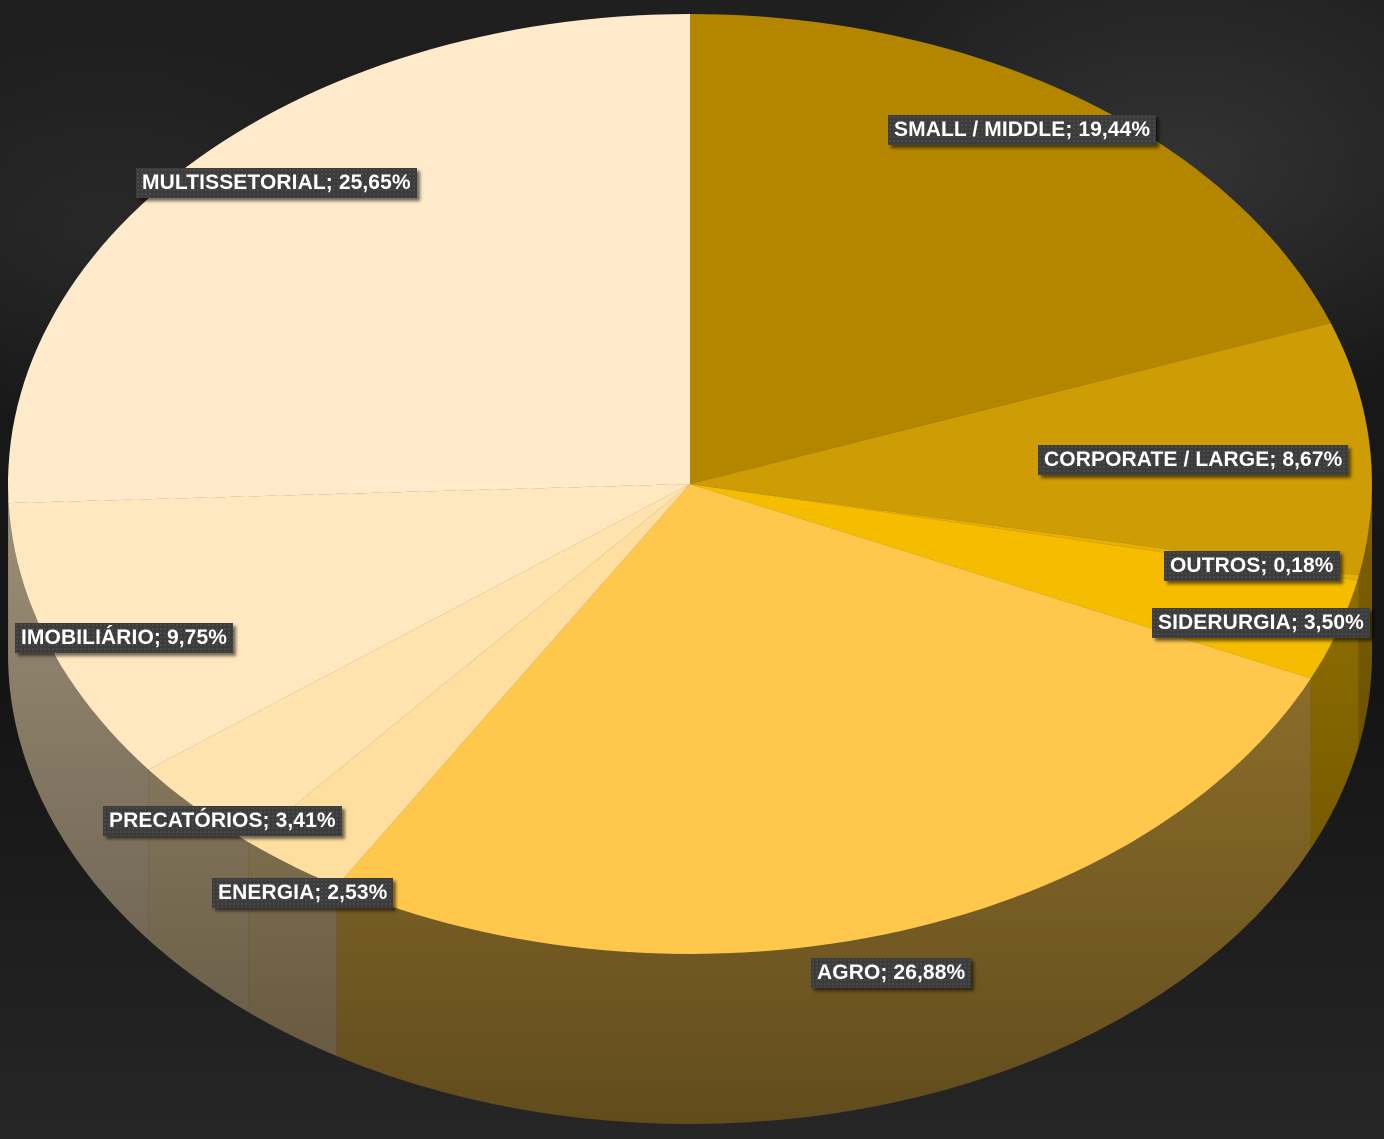 The width and height of the screenshot is (1384, 1139). Describe the element at coordinates (8, 578) in the screenshot. I see `pie-side-multissetorial` at that location.